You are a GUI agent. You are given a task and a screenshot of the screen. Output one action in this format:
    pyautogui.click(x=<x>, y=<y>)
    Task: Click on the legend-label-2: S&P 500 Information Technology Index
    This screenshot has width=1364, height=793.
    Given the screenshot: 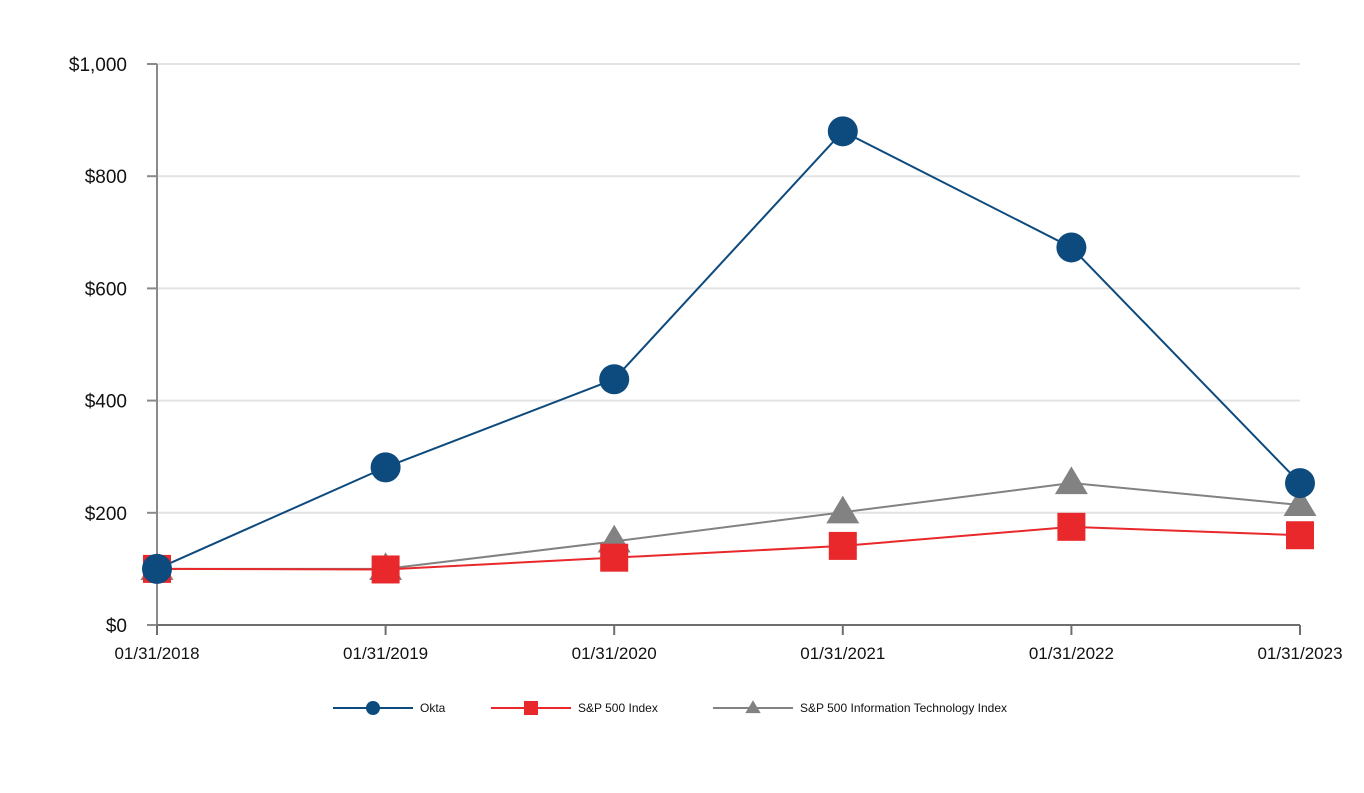 What is the action you would take?
    pyautogui.click(x=903, y=708)
    